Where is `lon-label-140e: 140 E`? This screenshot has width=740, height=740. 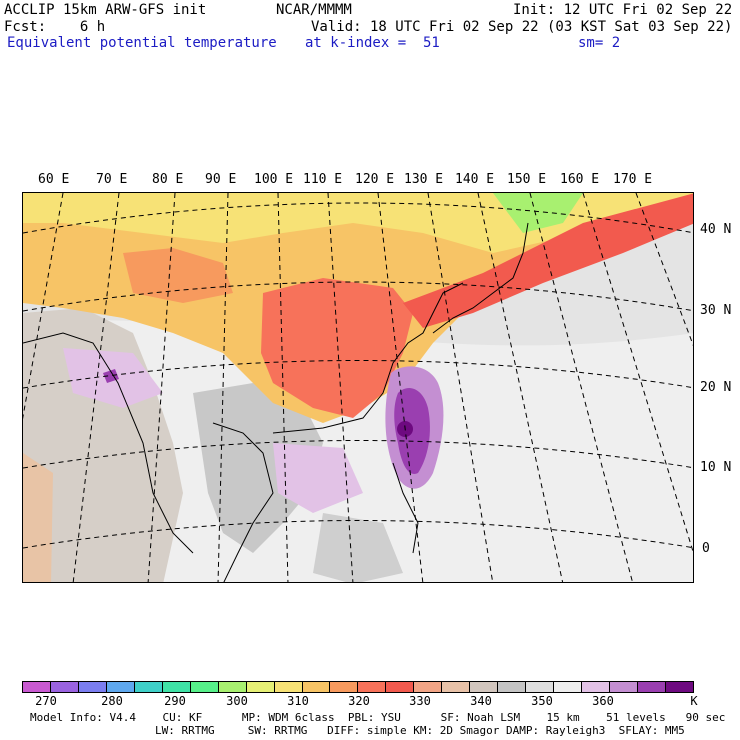
lon-label-140e: 140 E is located at coordinates (475, 179).